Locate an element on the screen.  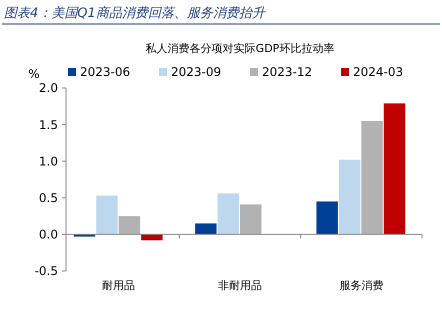
y-axis-title: % is located at coordinates (34, 74).